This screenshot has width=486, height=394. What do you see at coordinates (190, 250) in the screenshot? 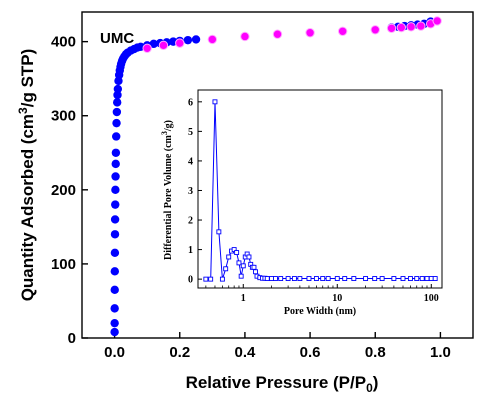
I see `inset-y-tick-label: 1` at bounding box center [190, 250].